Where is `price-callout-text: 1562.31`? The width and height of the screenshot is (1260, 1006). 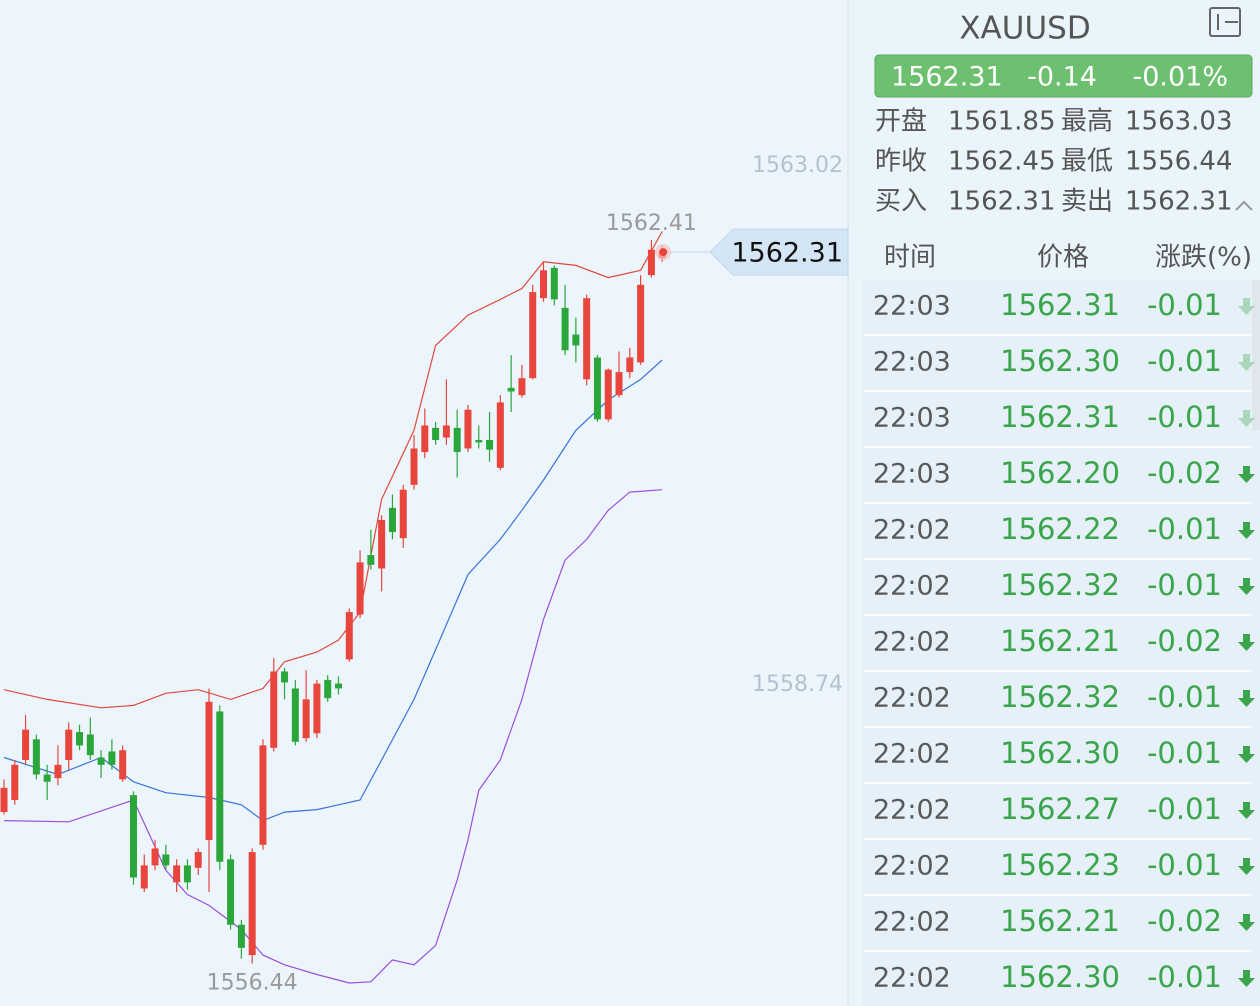 price-callout-text: 1562.31 is located at coordinates (787, 253).